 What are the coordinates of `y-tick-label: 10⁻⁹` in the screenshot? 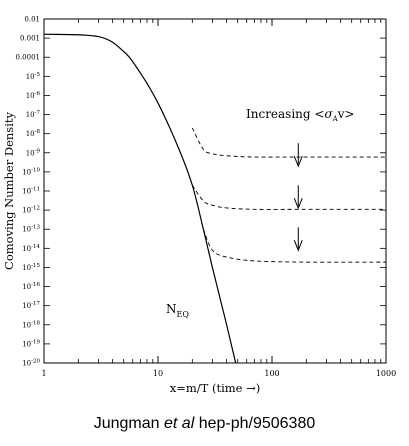 It's located at (33, 152).